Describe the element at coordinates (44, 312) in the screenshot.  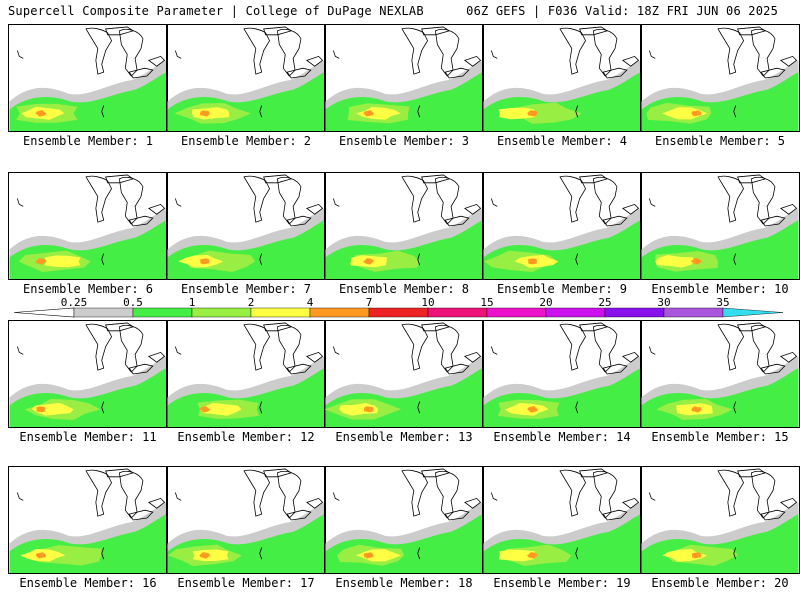
I see `colorbar-low-arrow` at that location.